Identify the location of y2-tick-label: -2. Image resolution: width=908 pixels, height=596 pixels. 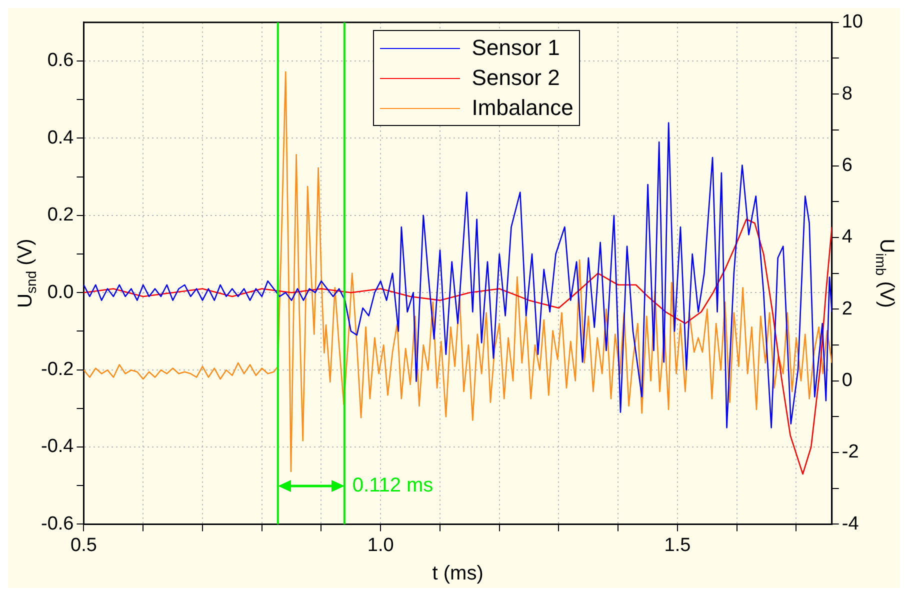
(850, 452).